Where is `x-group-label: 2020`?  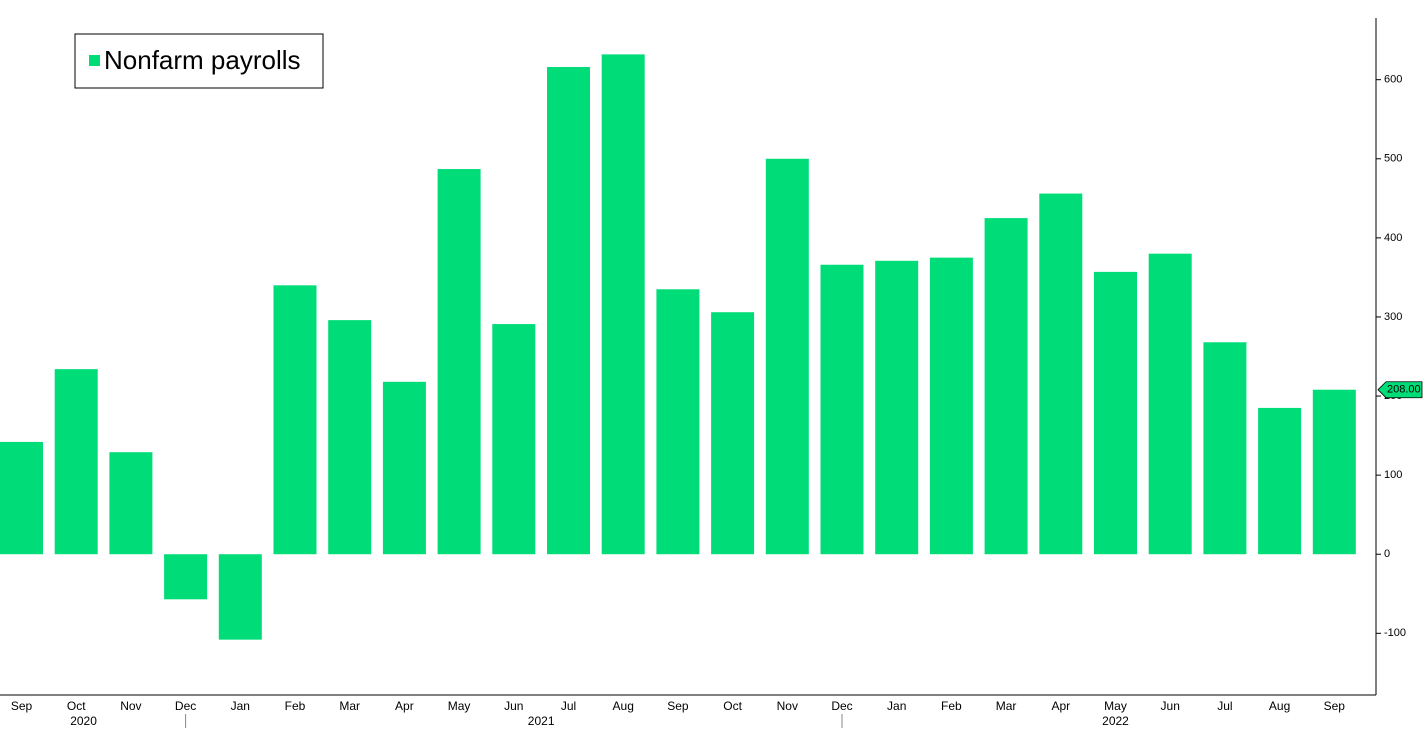
x-group-label: 2020 is located at coordinates (83, 721).